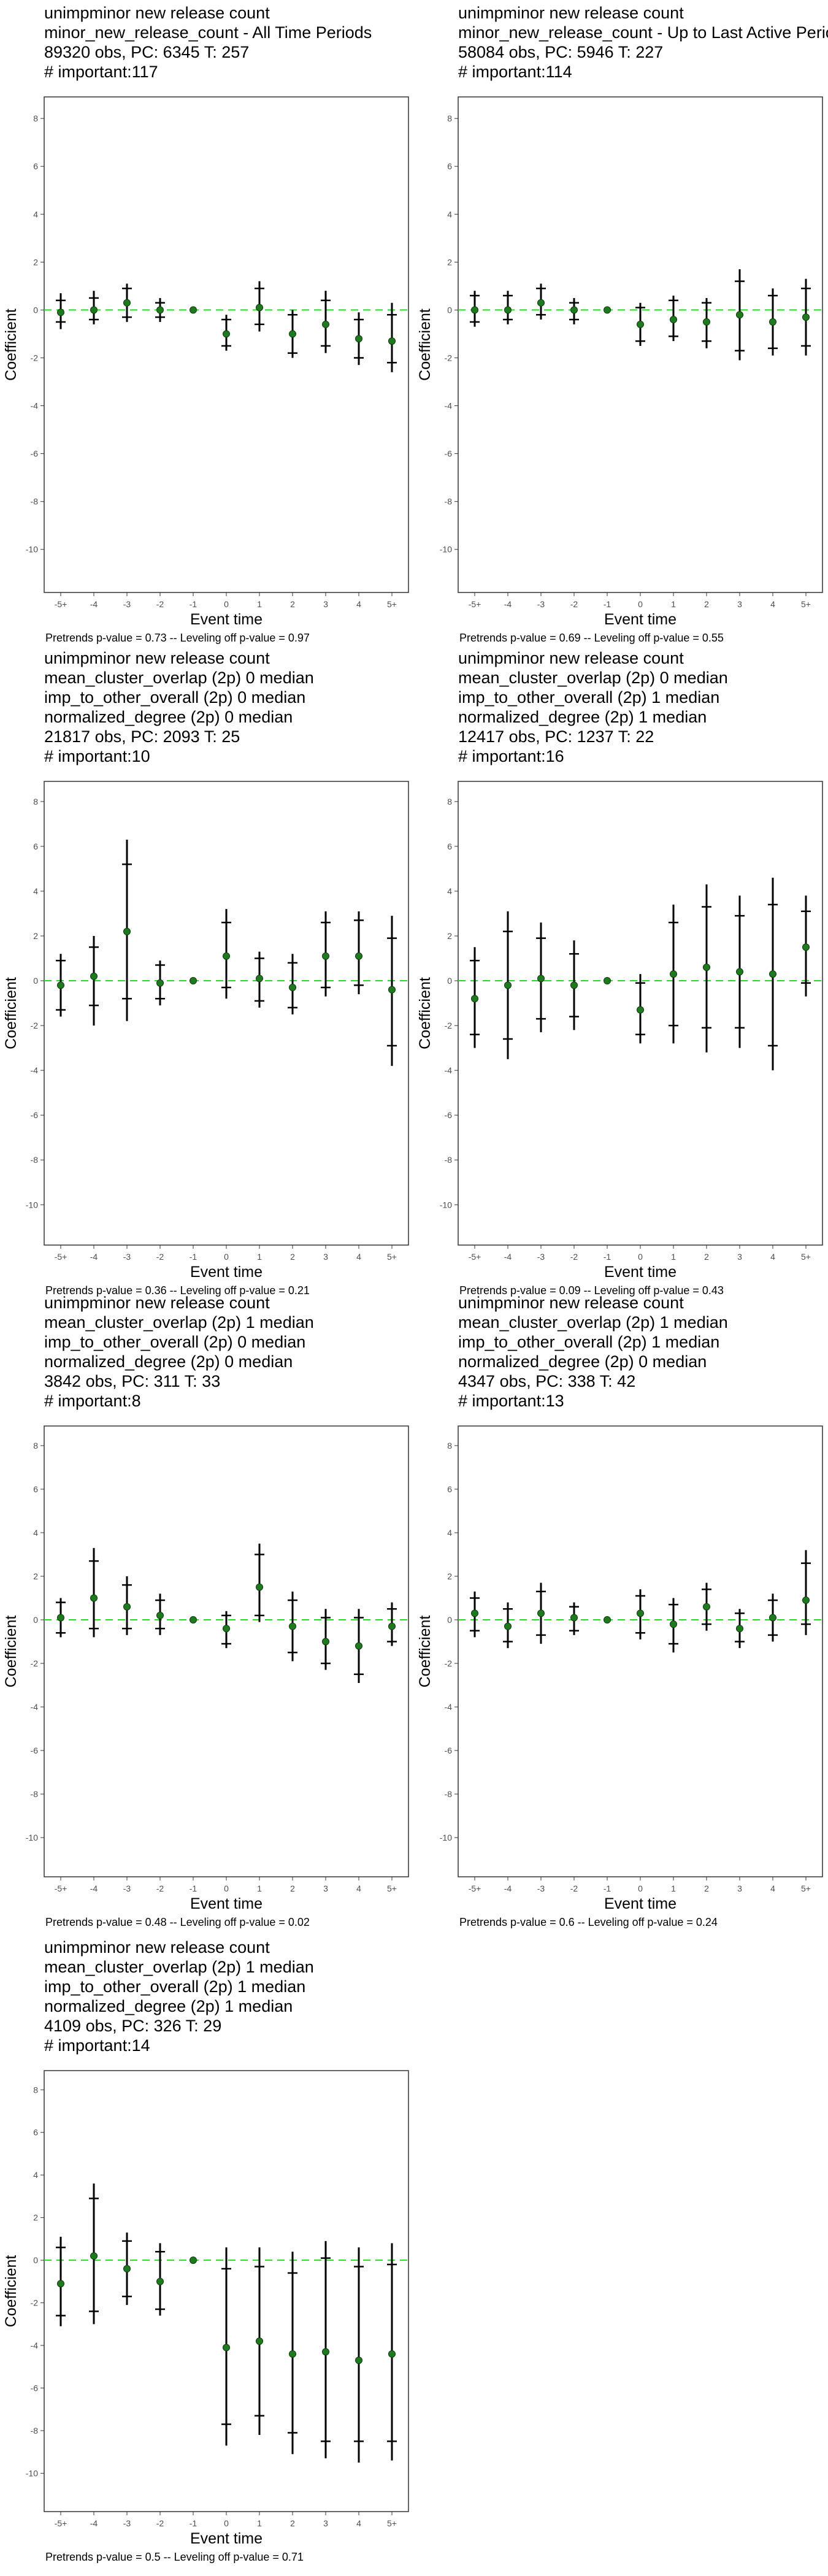  I want to click on panel-title: 12417 obs, PC: 1237 T: 22, so click(556, 736).